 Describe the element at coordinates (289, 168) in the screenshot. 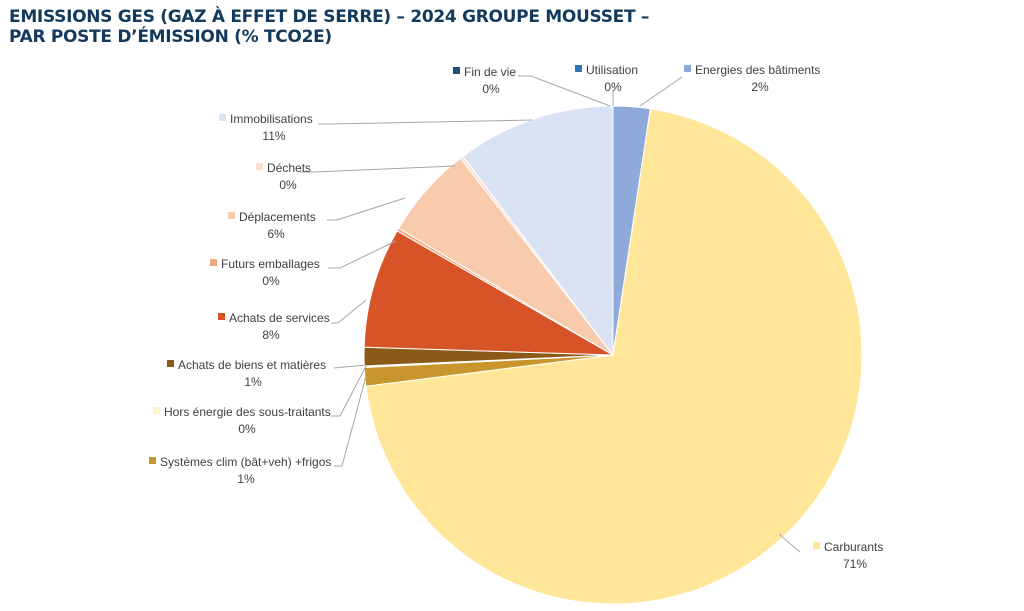

I see `slice-label-name: Déchets` at that location.